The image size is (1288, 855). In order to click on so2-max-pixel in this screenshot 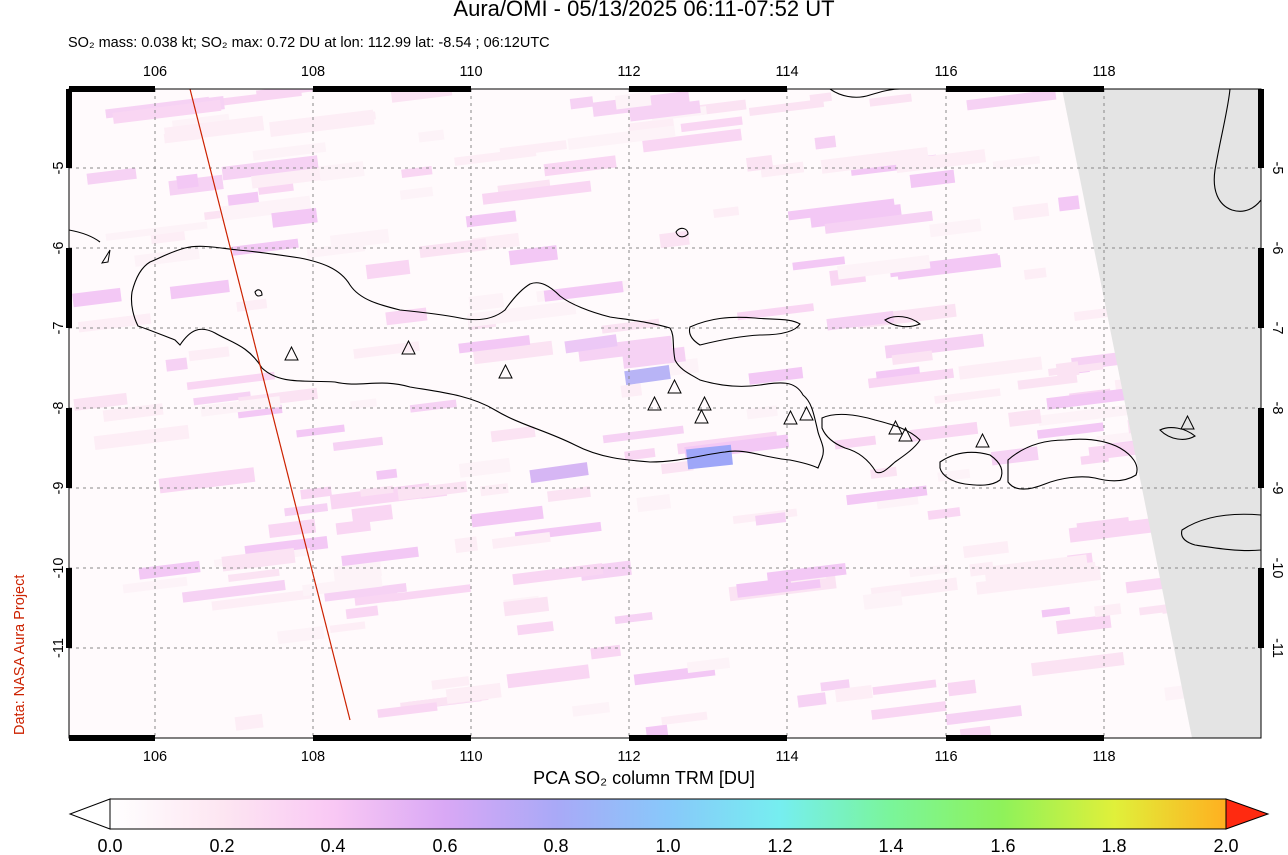, I will do `click(709, 457)`.